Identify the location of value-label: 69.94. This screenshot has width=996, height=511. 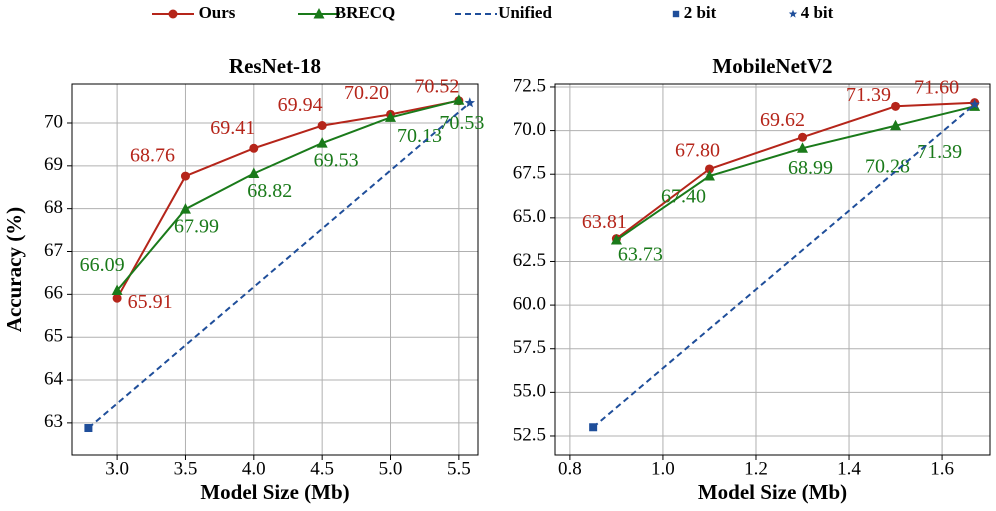
(300, 105).